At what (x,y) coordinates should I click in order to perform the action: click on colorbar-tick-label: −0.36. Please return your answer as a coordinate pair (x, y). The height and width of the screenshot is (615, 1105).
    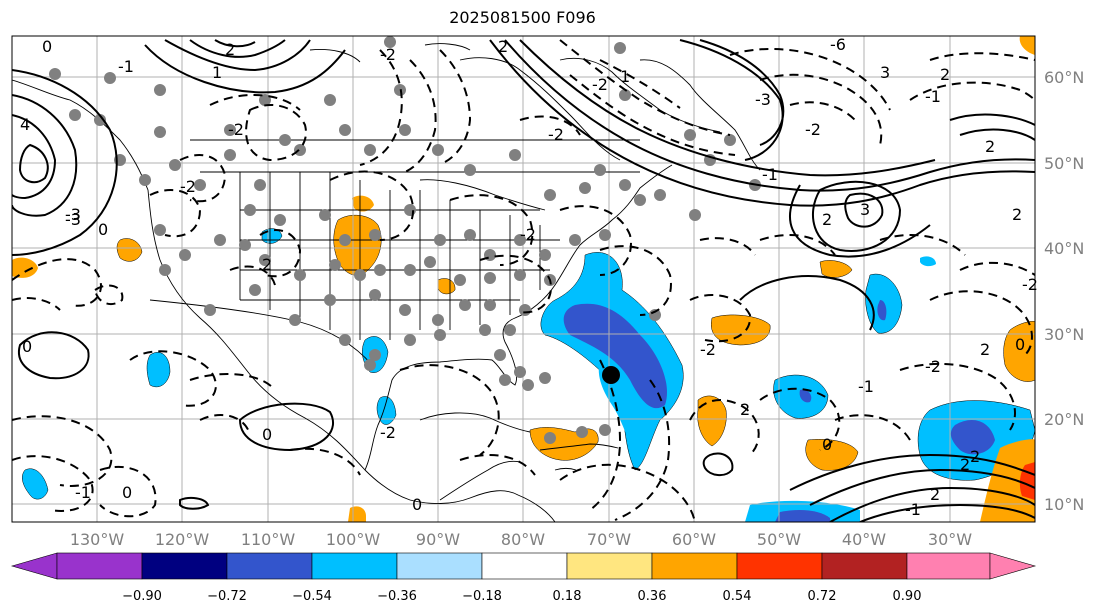
    Looking at the image, I should click on (397, 596).